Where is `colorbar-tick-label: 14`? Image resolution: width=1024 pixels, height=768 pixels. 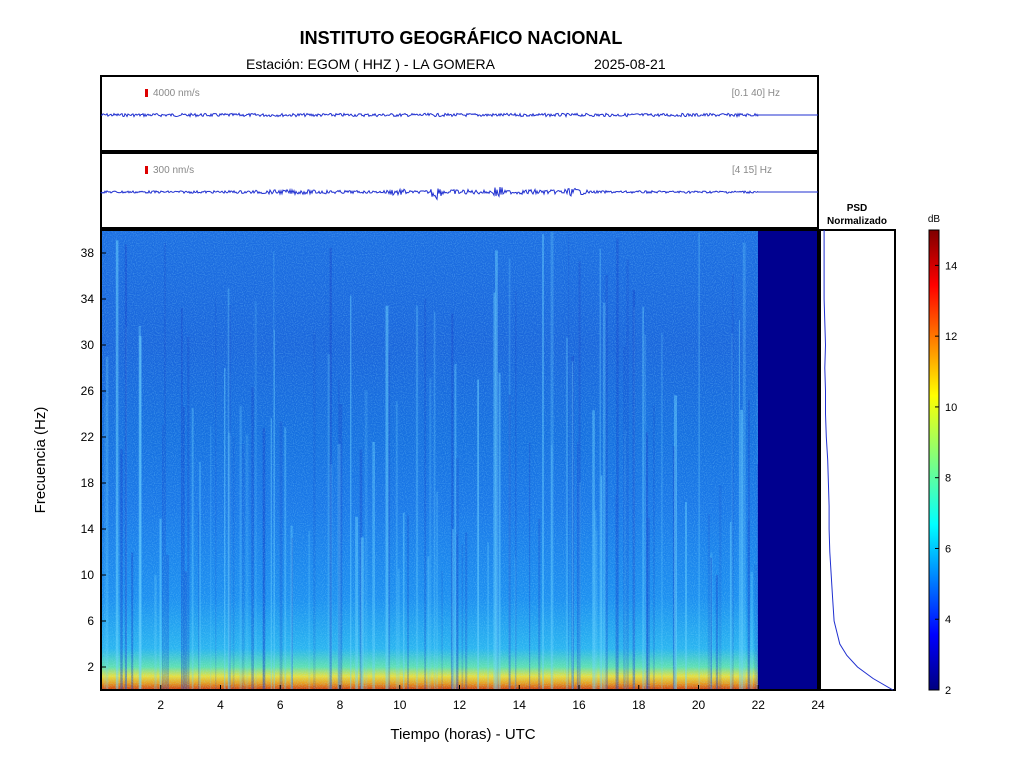 colorbar-tick-label: 14 is located at coordinates (951, 266).